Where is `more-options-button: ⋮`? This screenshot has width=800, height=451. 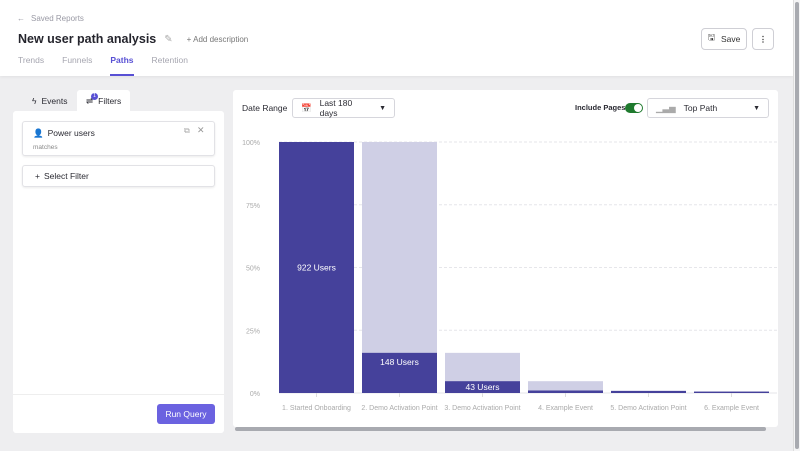
more-options-button: ⋮ is located at coordinates (763, 39).